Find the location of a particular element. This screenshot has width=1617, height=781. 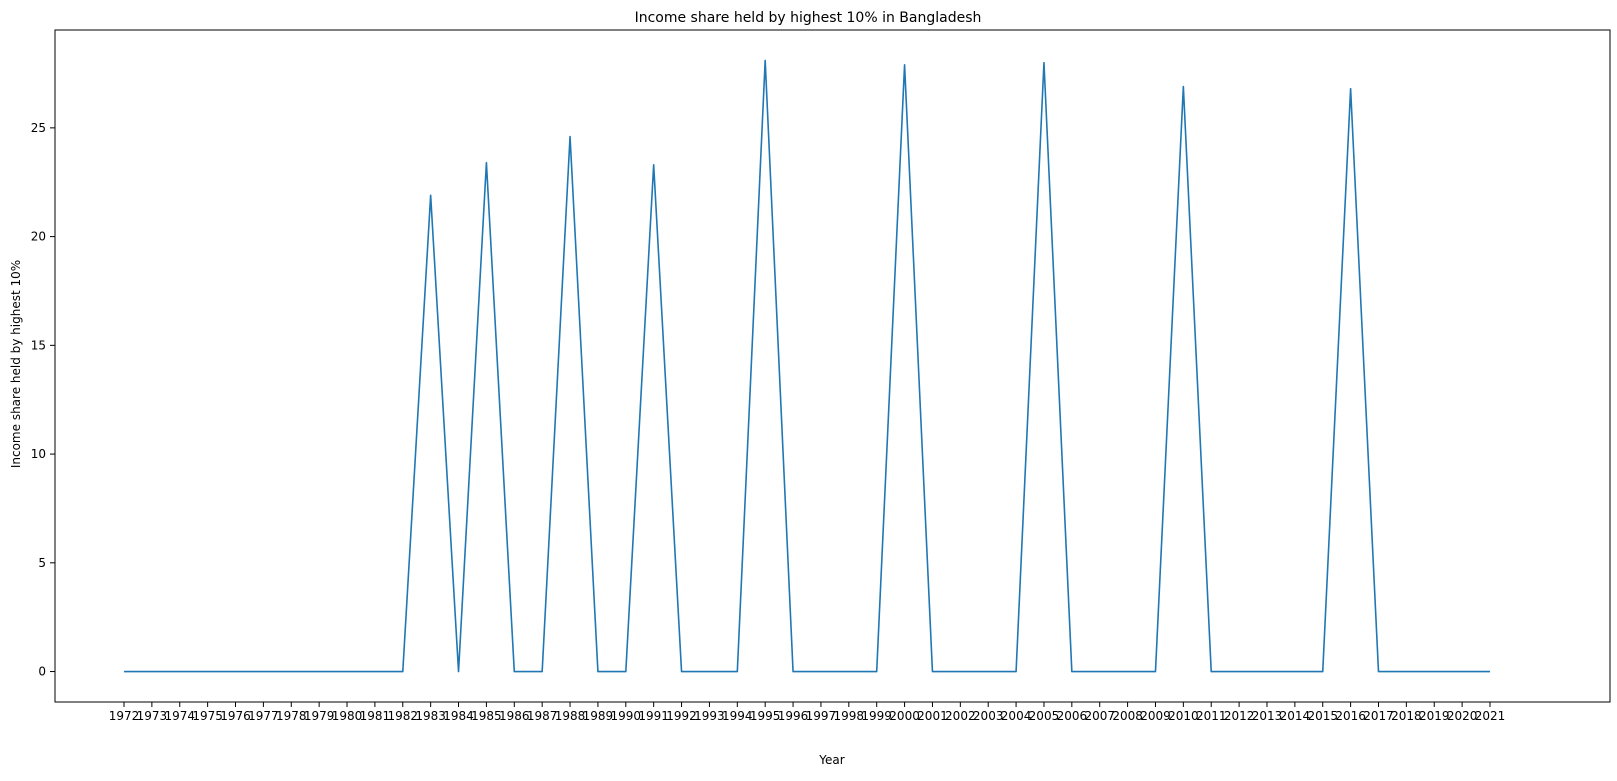

x-tick-label: 2008 is located at coordinates (1127, 716).